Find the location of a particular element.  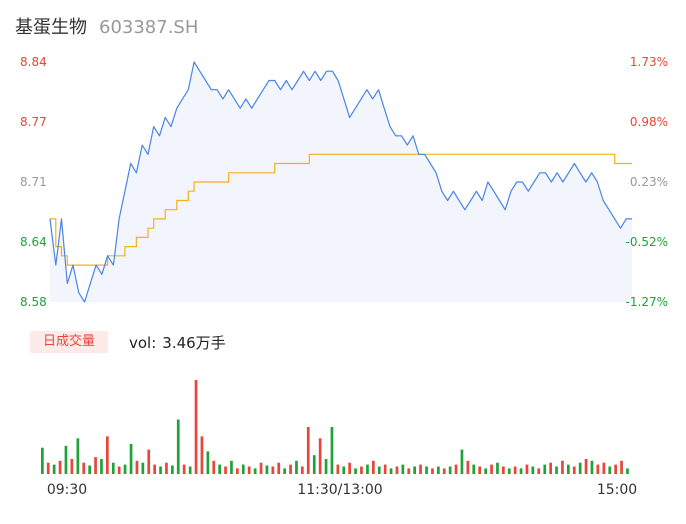

y-tick-percent: 0.23% is located at coordinates (648, 182).